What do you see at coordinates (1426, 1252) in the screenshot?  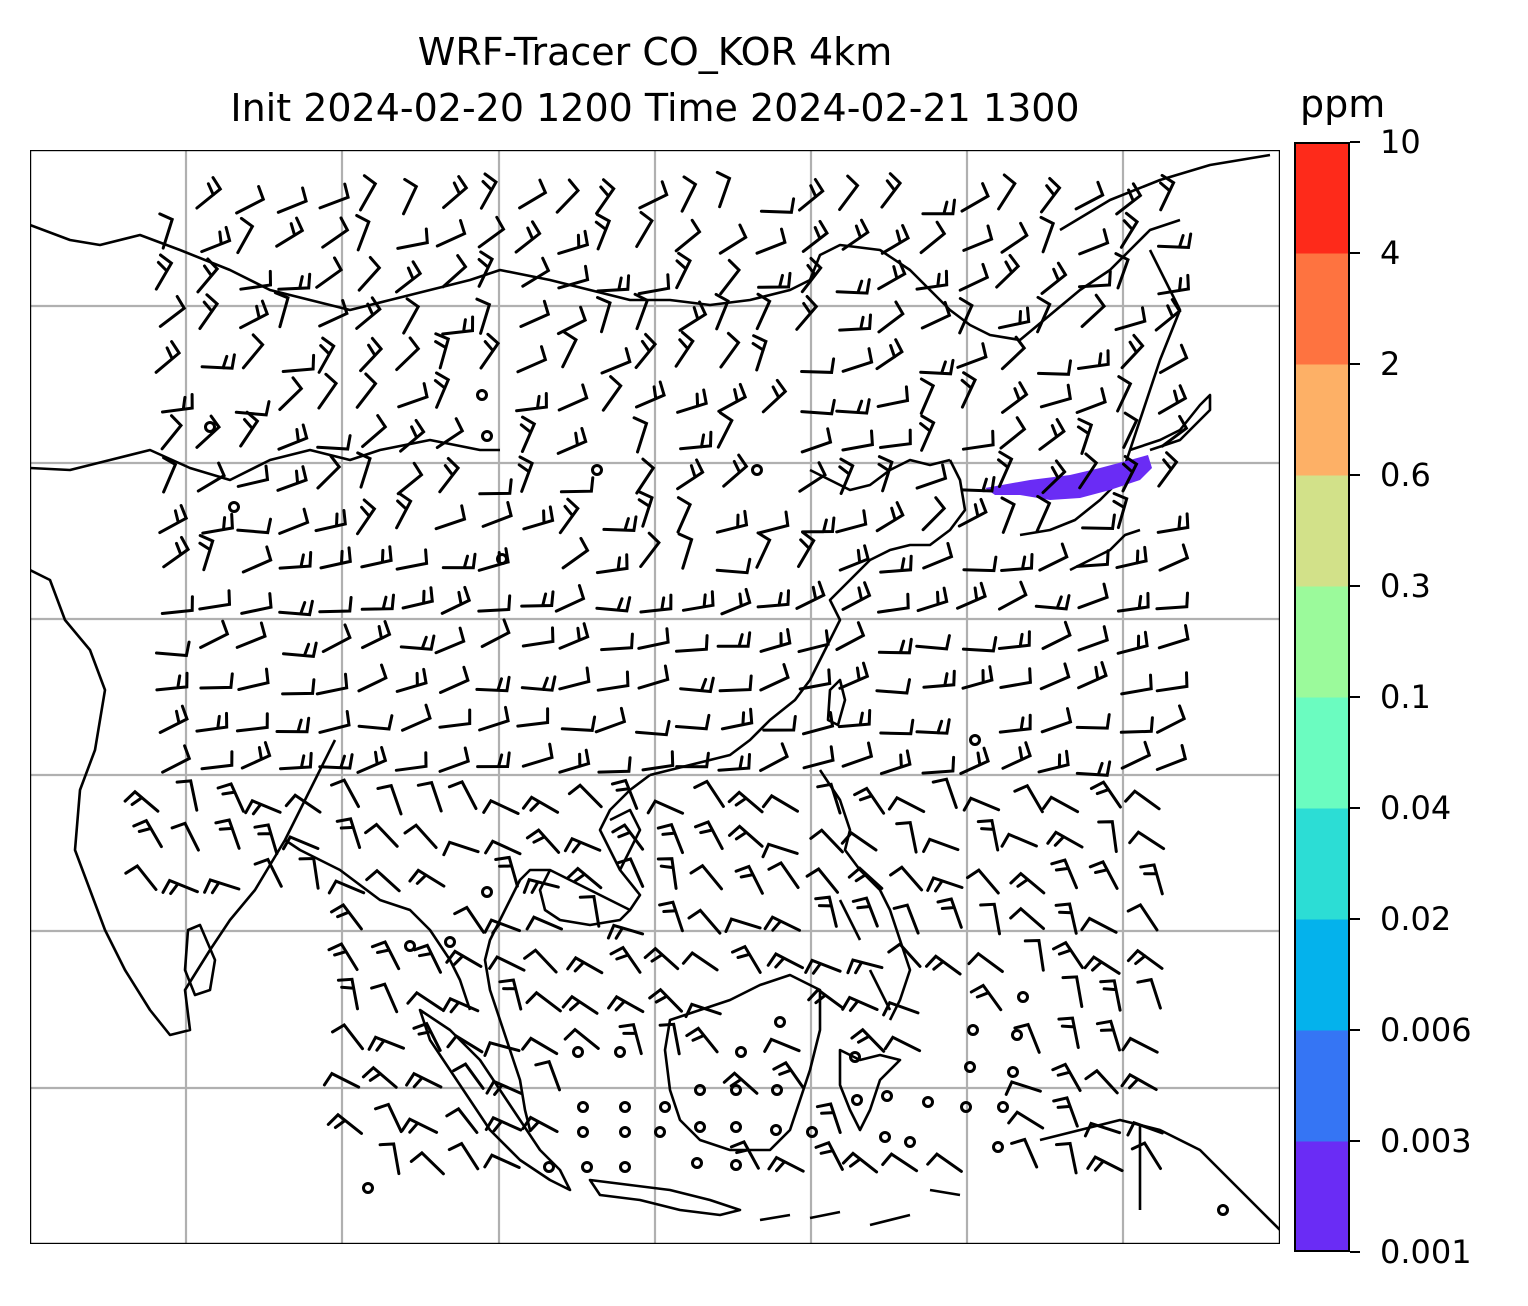 I see `colorbar-tick-label: 0.001` at bounding box center [1426, 1252].